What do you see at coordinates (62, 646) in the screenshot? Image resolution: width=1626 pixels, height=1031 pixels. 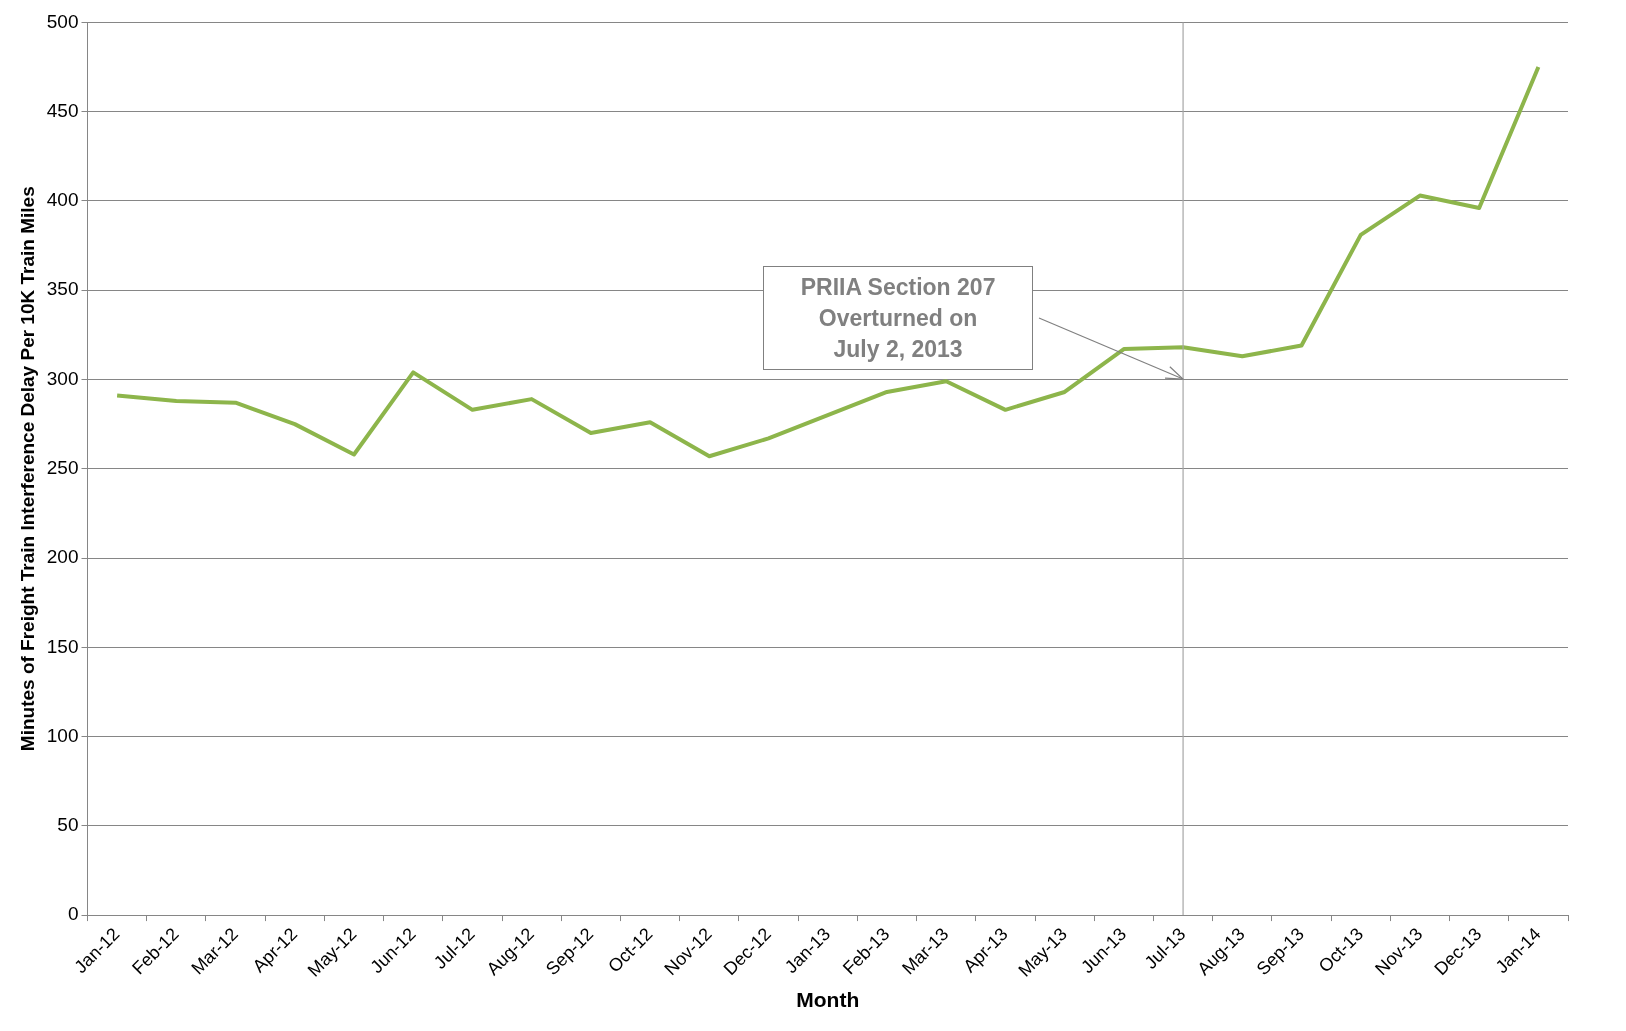 I see `y-tick-label: 150` at bounding box center [62, 646].